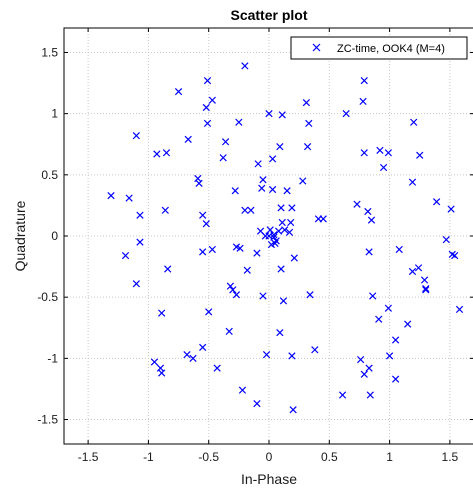 This screenshot has height=488, width=473. What do you see at coordinates (208, 457) in the screenshot?
I see `x-tick-label: -0.5` at bounding box center [208, 457].